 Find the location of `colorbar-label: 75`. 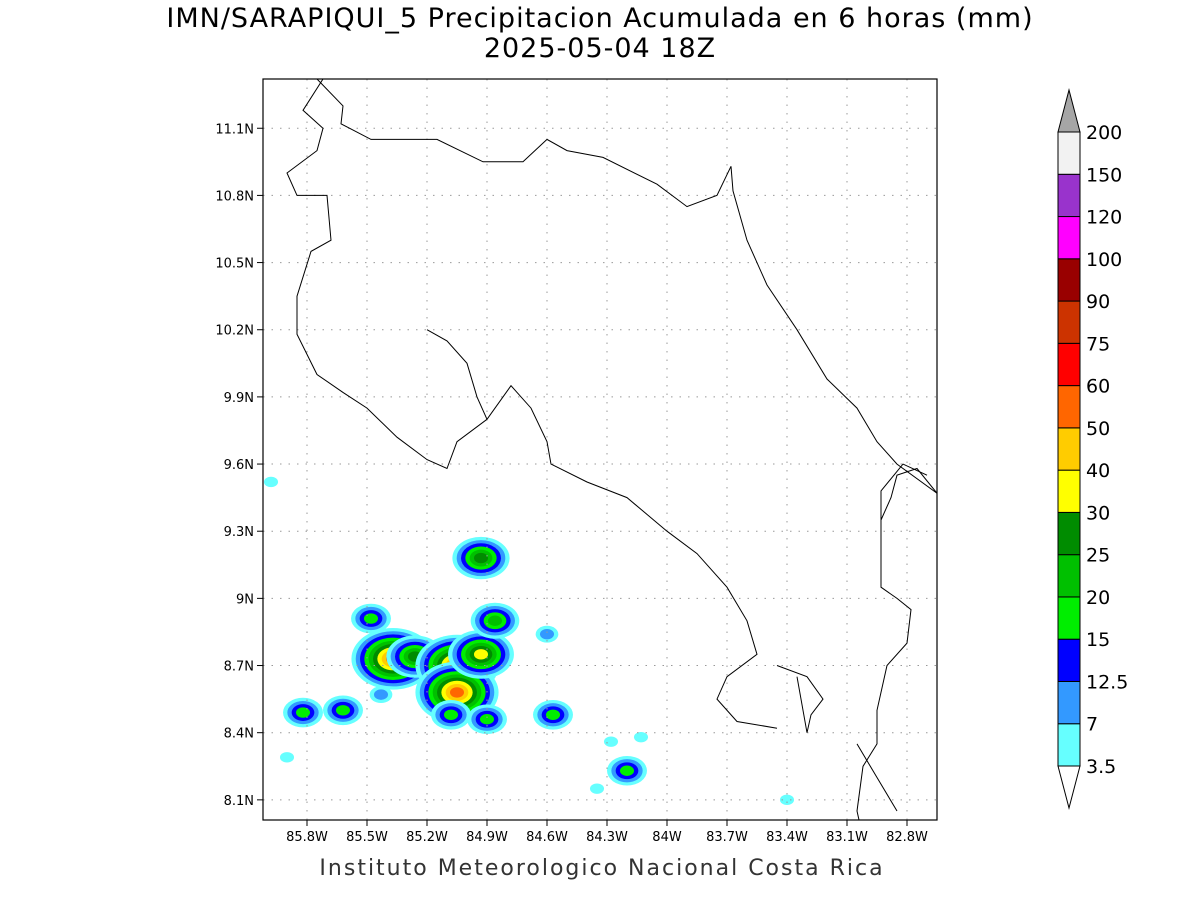

colorbar-label: 75 is located at coordinates (1098, 344).